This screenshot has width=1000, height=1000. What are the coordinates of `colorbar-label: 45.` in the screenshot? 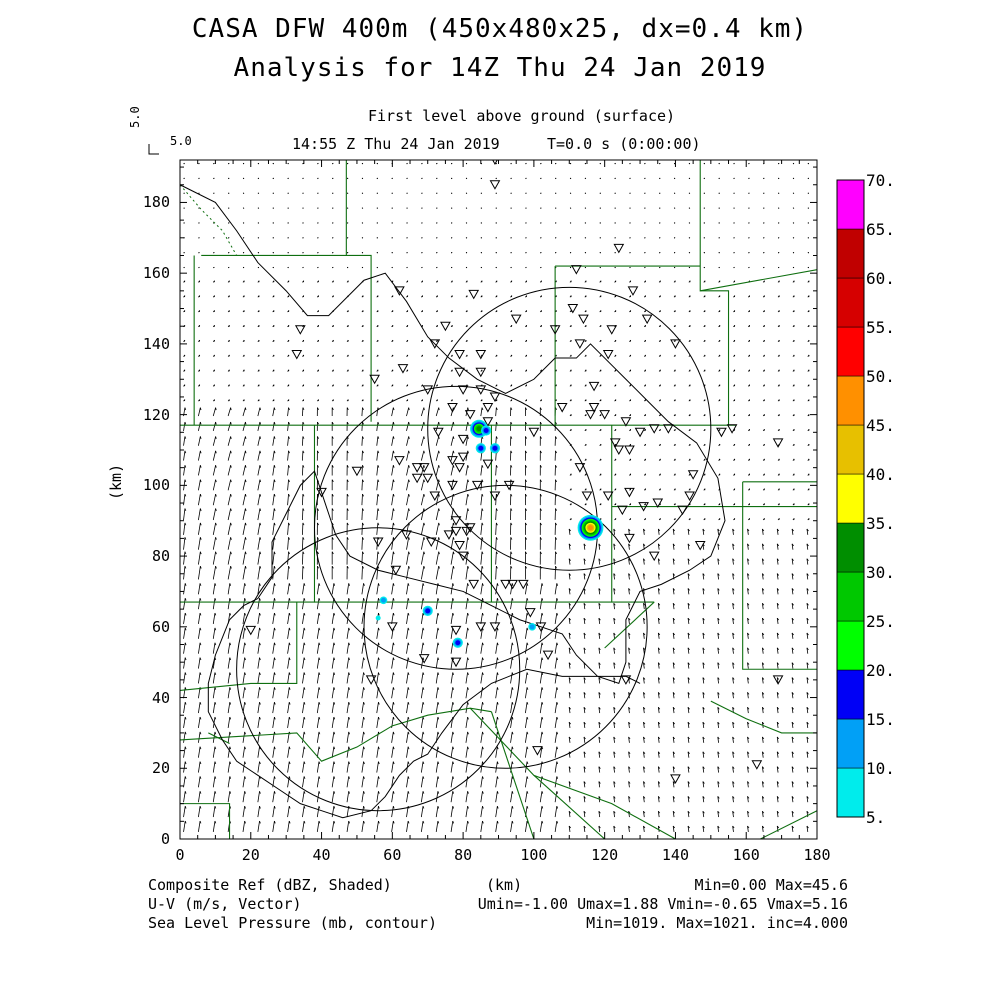 It's located at (880, 425).